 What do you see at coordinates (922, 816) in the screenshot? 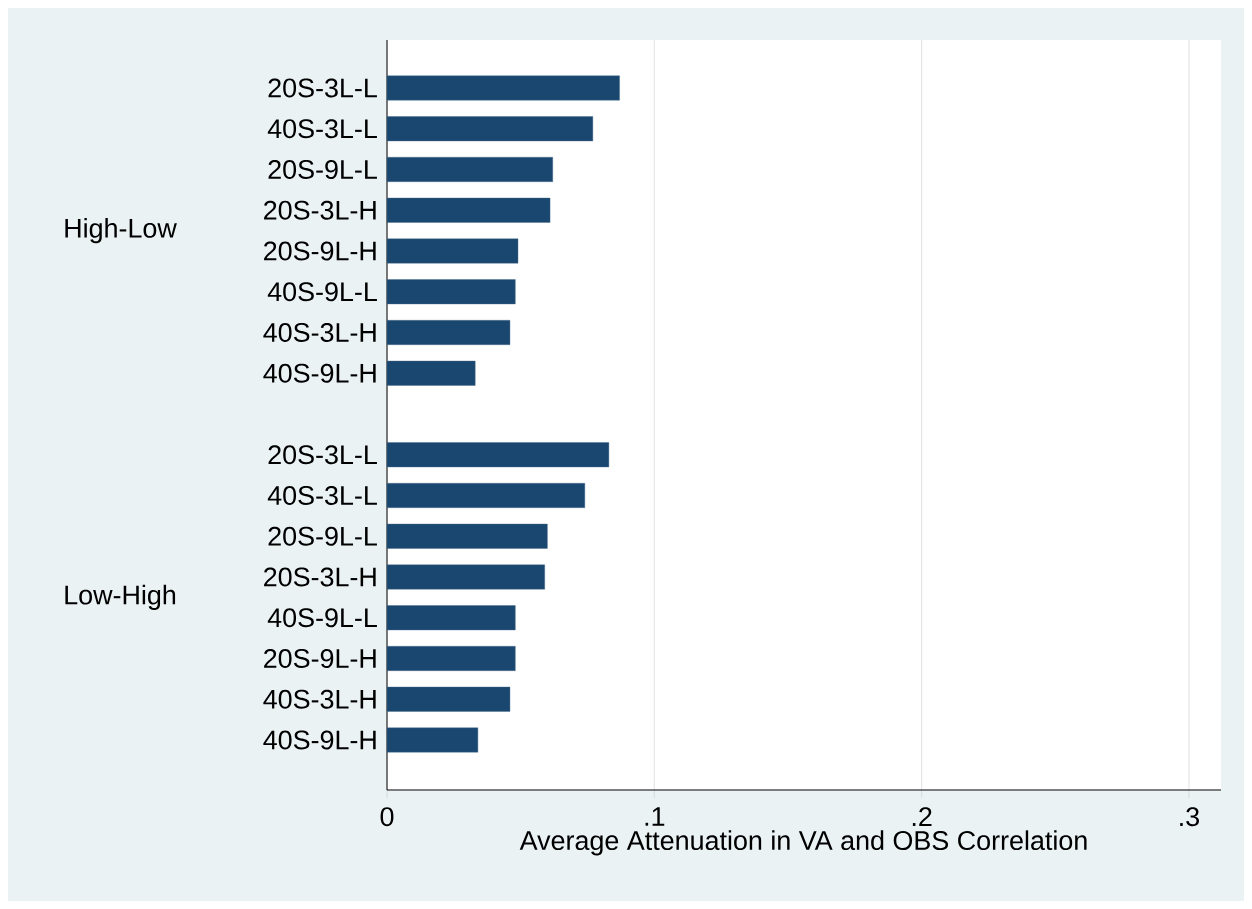
I see `x-tick-label: .2` at bounding box center [922, 816].